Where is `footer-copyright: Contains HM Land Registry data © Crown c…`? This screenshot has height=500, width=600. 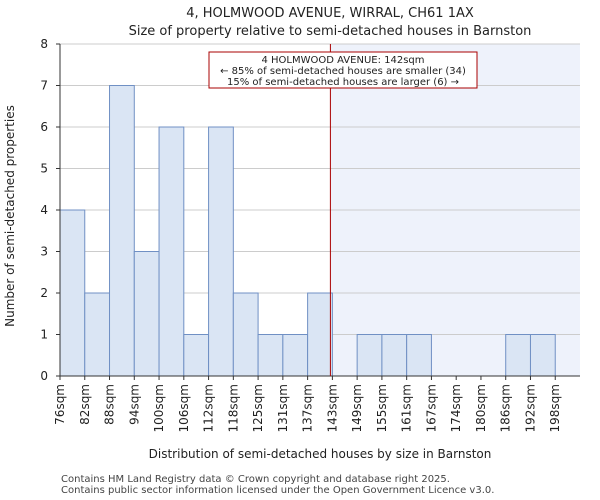
footer-copyright: Contains HM Land Registry data © Crown c… is located at coordinates (255, 479).